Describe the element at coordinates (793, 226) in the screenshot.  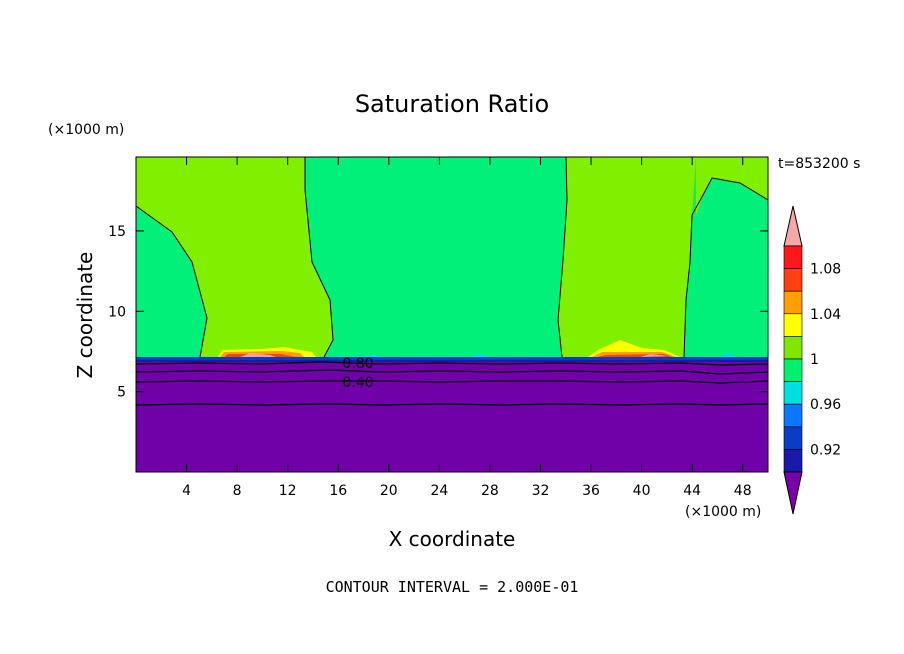
I see `colorbar-over-arrow` at that location.